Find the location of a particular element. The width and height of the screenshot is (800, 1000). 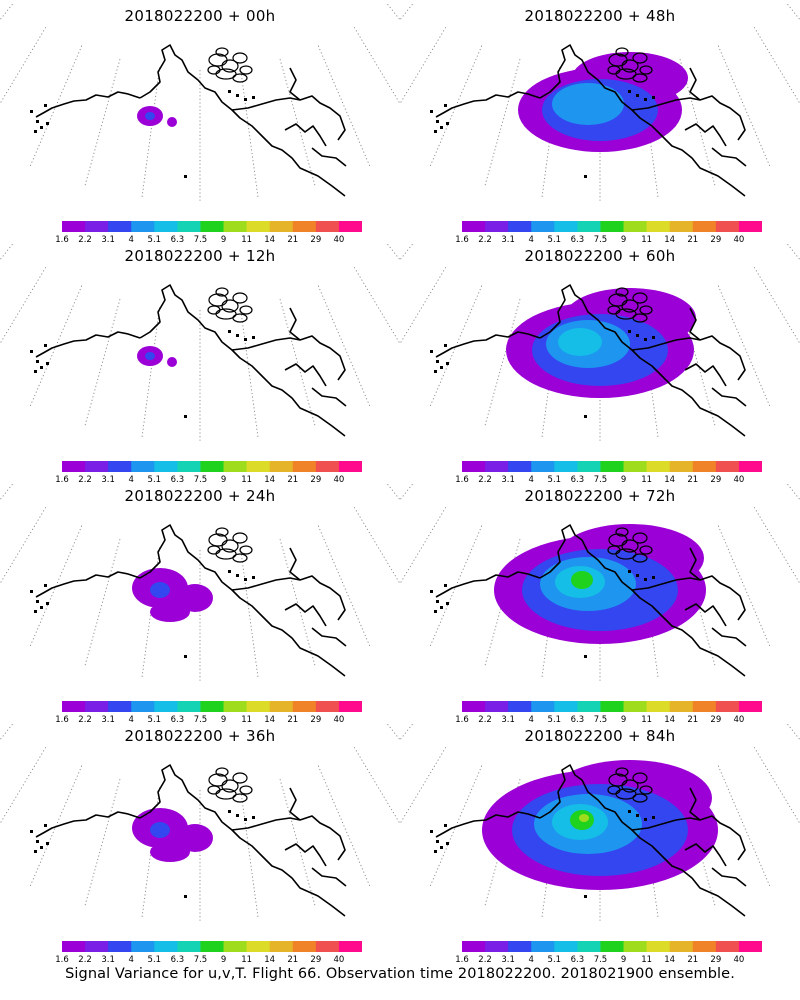

colorbar-tick-label: 7.5 is located at coordinates (600, 240).